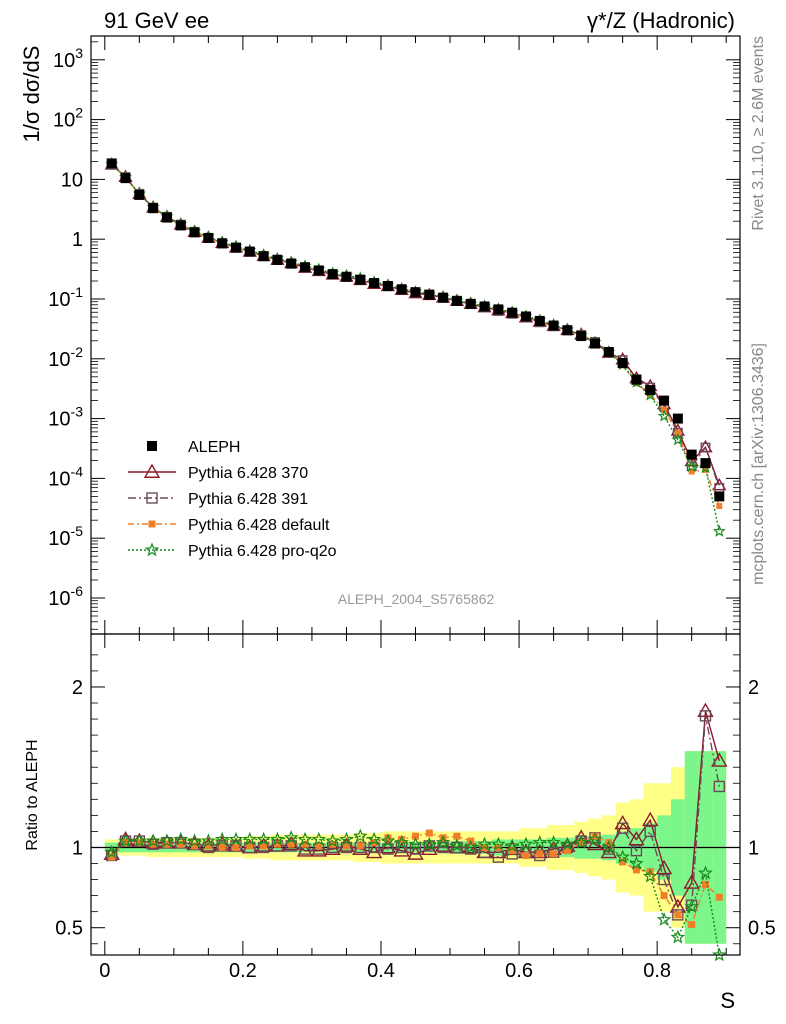 This screenshot has width=786, height=1024. What do you see at coordinates (262, 551) in the screenshot?
I see `legend-entry-label: Pythia 6.428 pro-q2o` at bounding box center [262, 551].